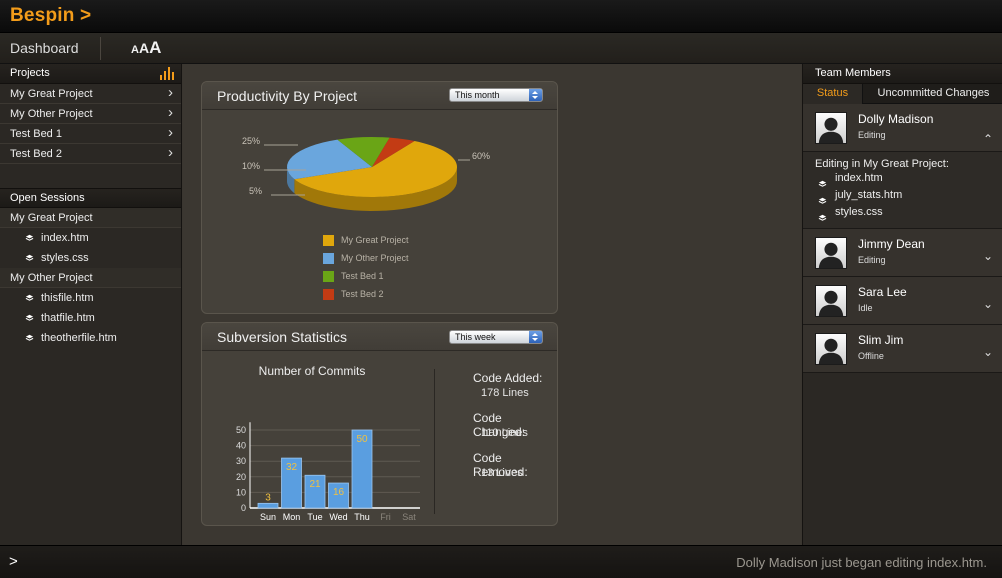 This screenshot has width=1002, height=578. I want to click on x-tick-label: Tue, so click(314, 517).